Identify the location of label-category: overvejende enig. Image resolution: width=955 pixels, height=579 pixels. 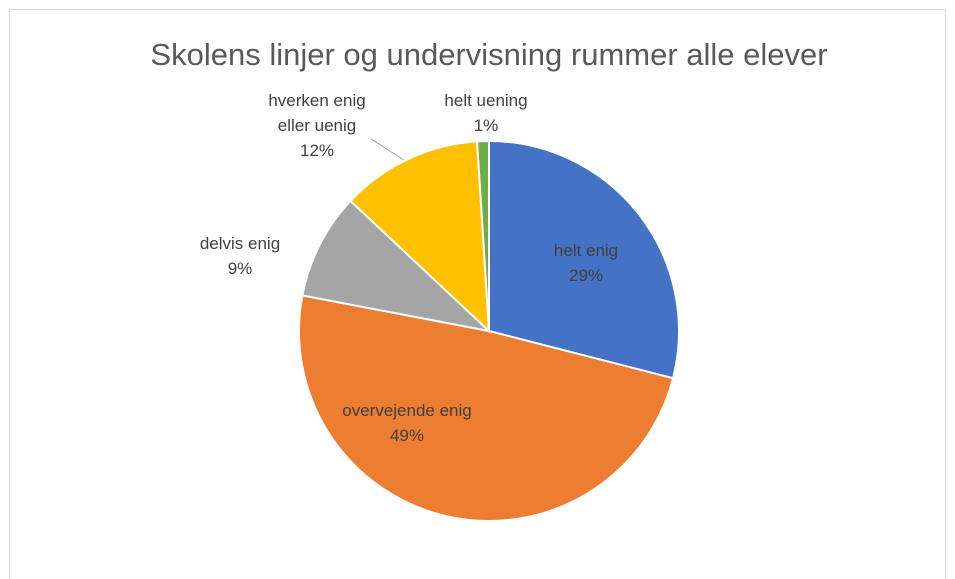
(407, 410).